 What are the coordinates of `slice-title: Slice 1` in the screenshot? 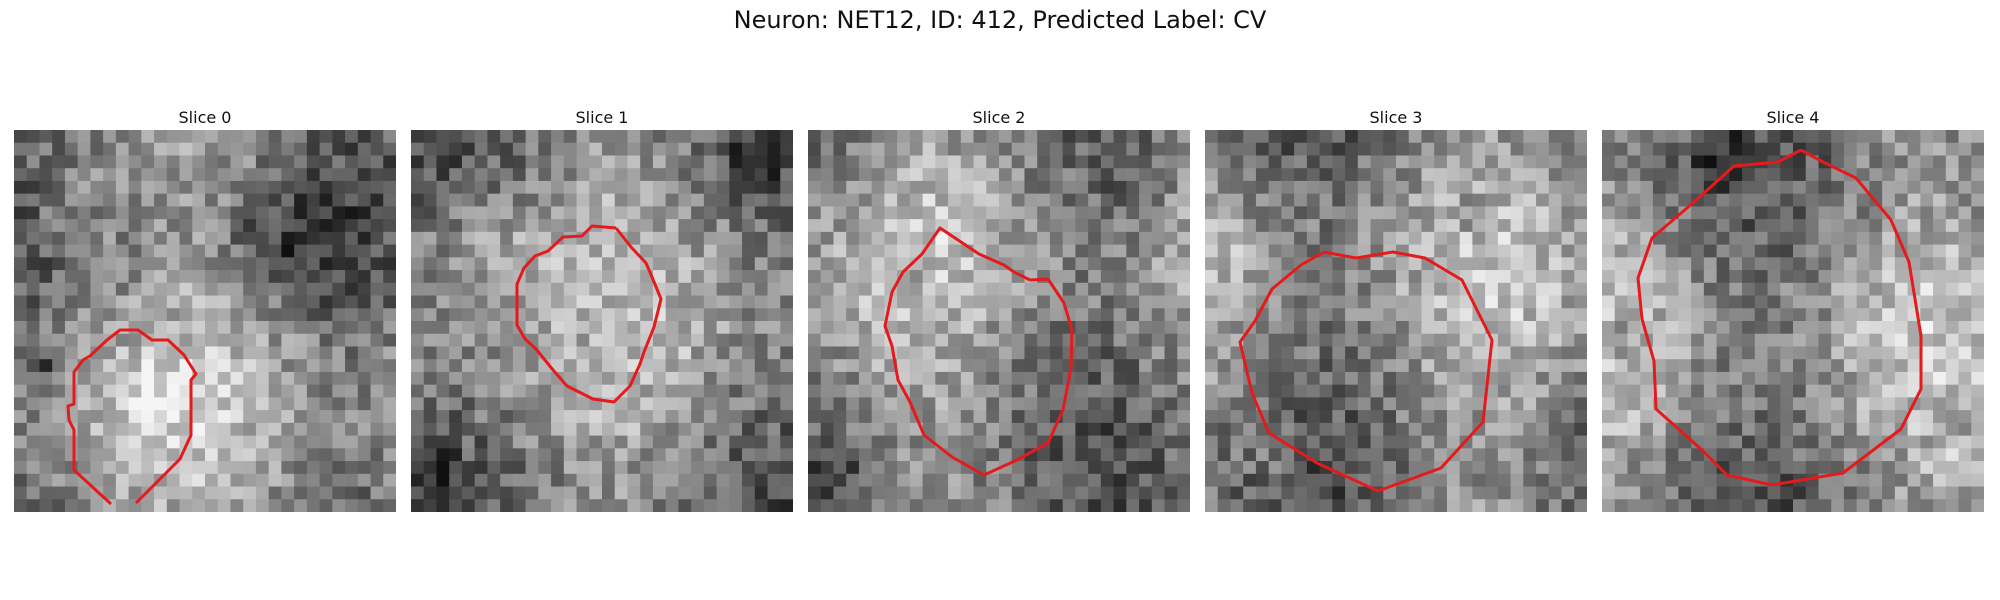 It's located at (602, 117).